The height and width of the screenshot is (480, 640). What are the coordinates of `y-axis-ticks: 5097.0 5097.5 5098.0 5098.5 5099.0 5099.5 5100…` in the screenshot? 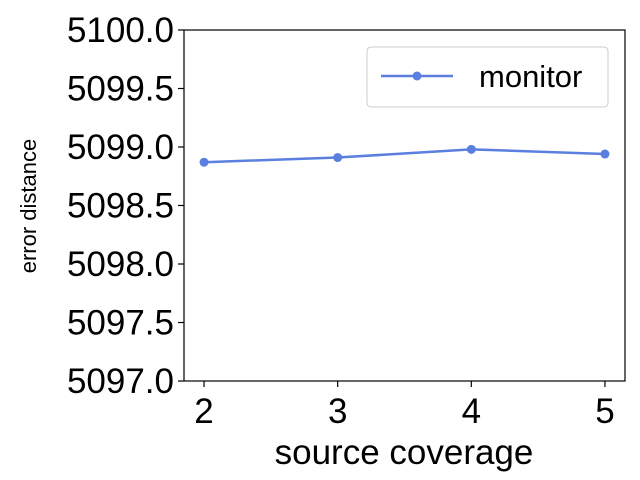 It's located at (125, 206).